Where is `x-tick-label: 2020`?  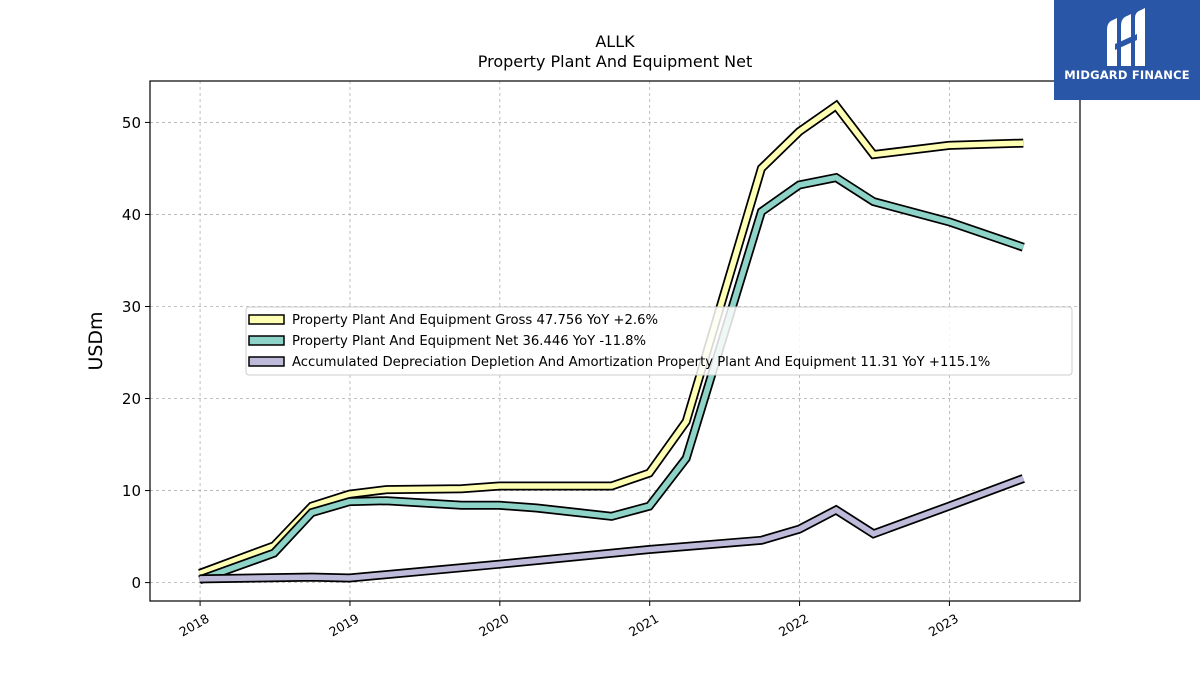
x-tick-label: 2020 is located at coordinates (493, 625).